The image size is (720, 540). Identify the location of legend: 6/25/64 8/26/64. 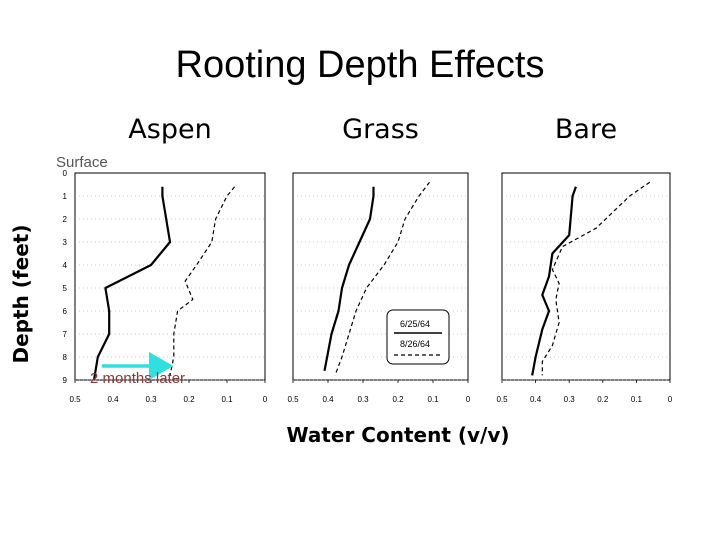
(418, 337).